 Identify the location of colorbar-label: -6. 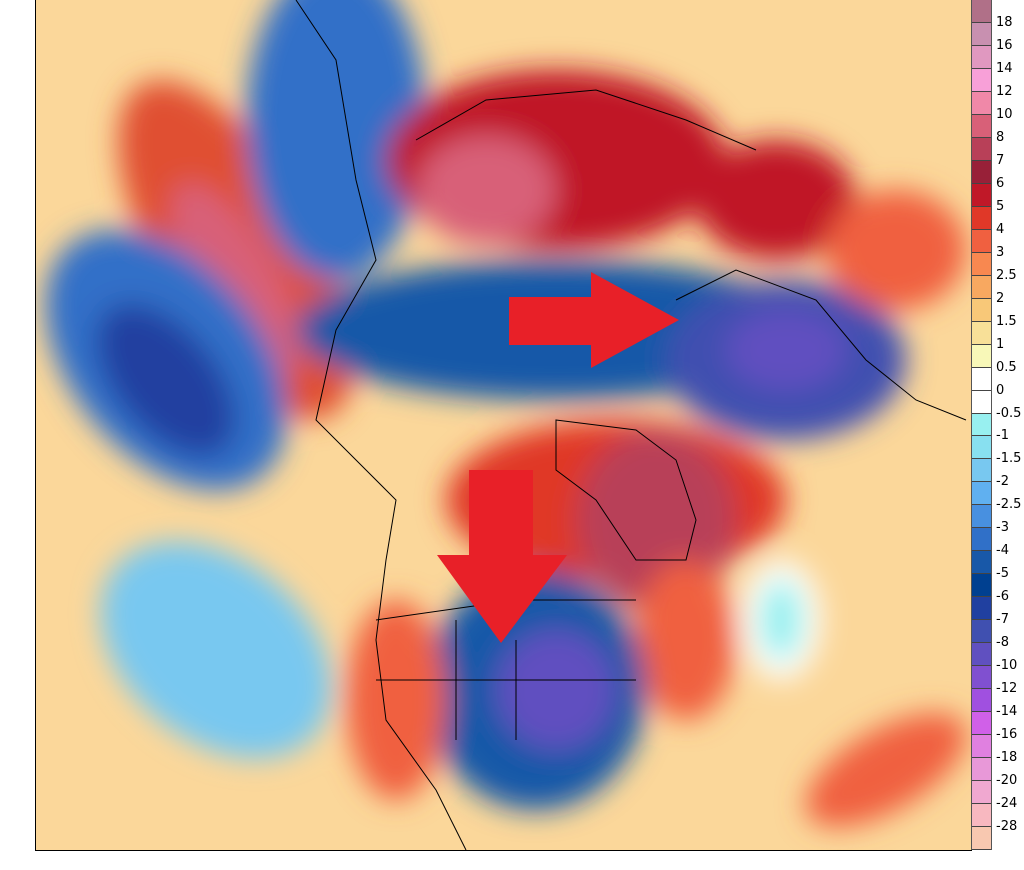
(1002, 597).